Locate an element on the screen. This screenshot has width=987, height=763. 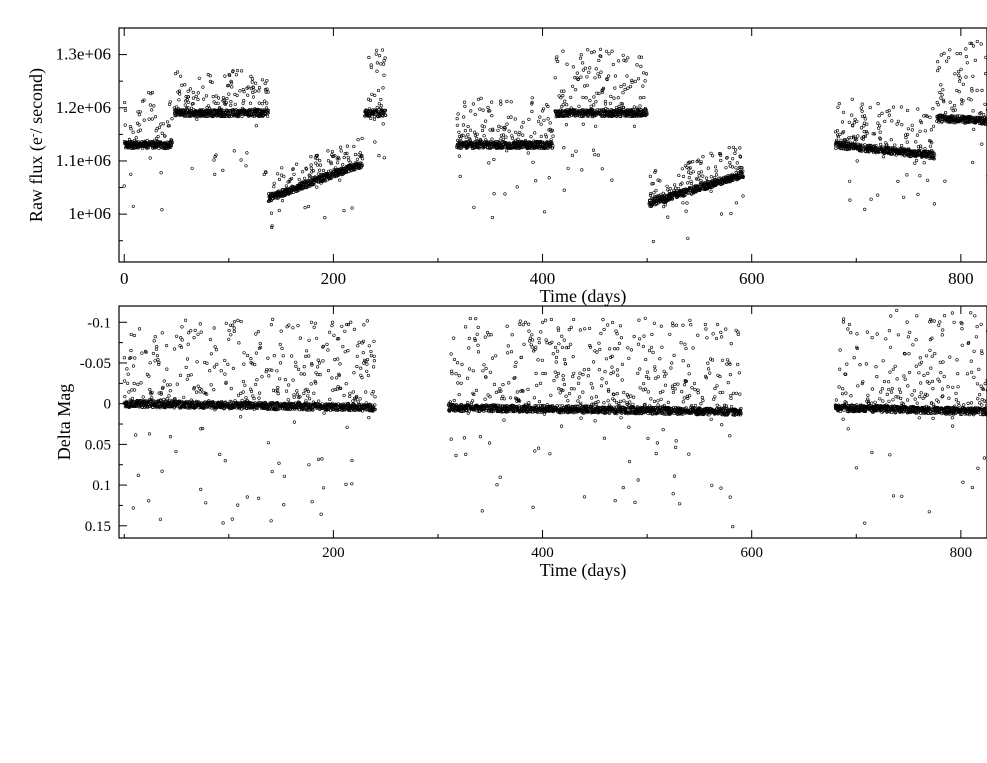
x-tick-label: 200 is located at coordinates (334, 278).